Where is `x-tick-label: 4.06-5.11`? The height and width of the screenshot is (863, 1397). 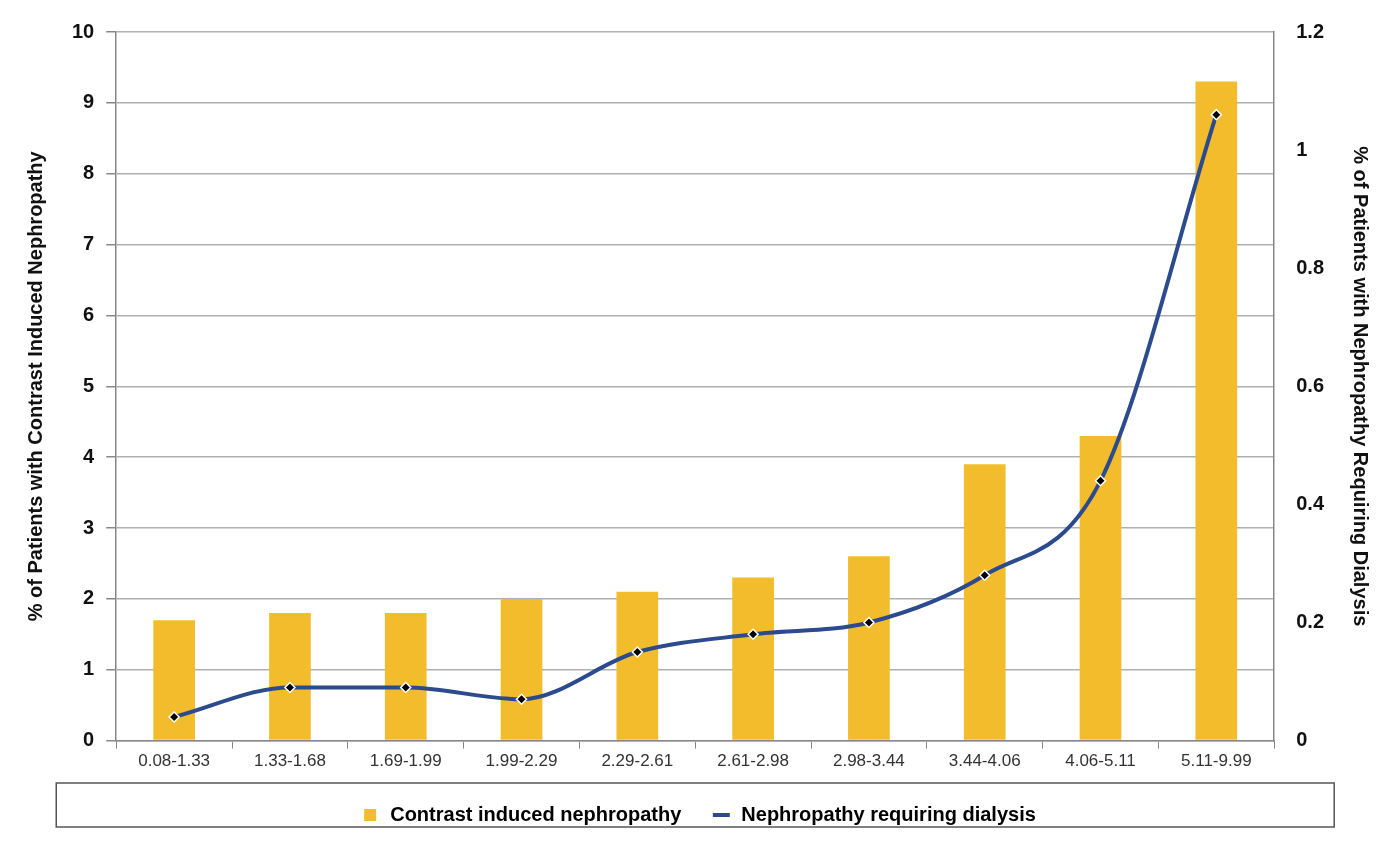 x-tick-label: 4.06-5.11 is located at coordinates (1100, 761).